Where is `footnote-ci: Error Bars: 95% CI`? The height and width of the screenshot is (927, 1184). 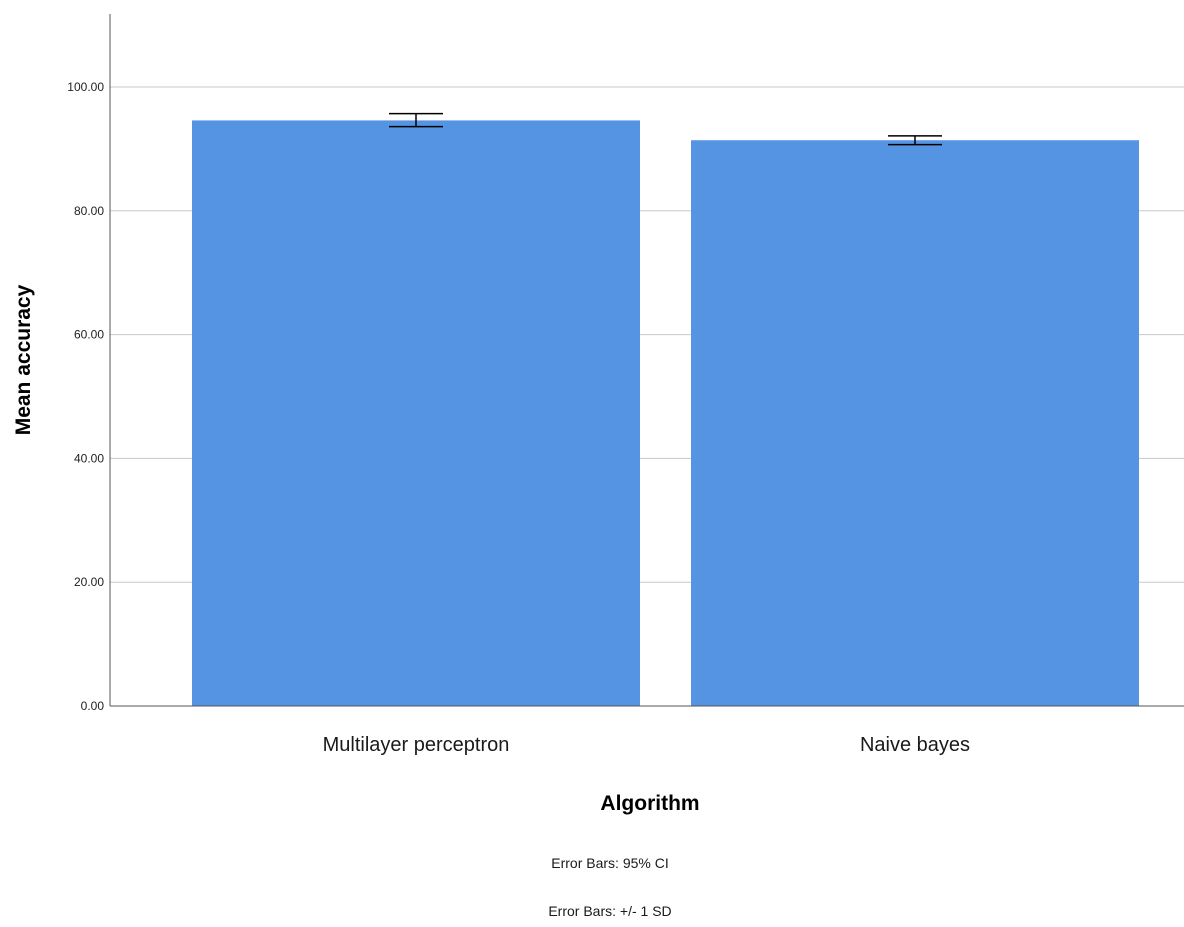 footnote-ci: Error Bars: 95% CI is located at coordinates (609, 863).